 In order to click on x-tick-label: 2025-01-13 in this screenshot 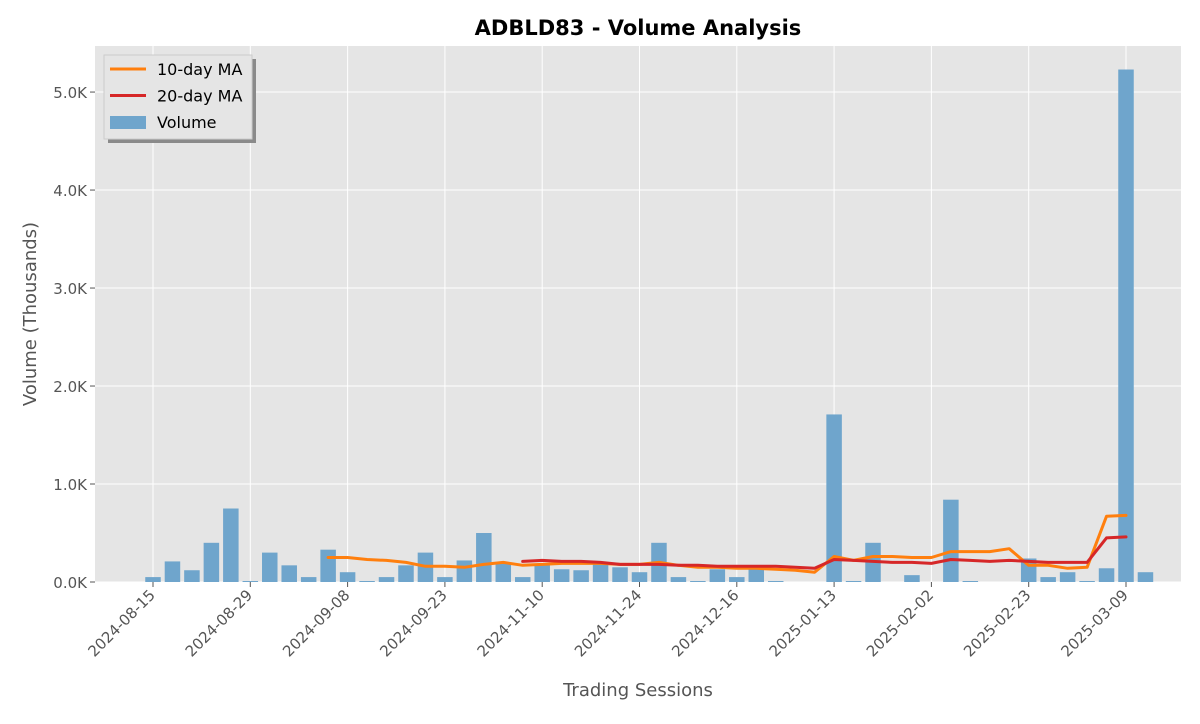, I will do `click(803, 623)`.